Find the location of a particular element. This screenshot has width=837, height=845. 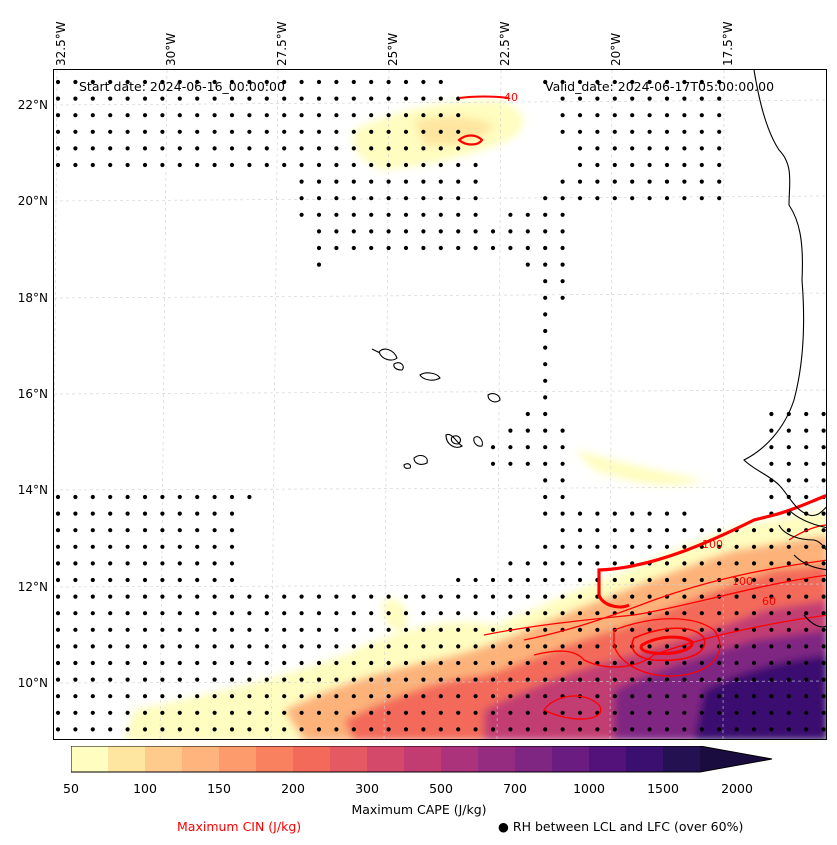

colorbar-tick-label: 50 is located at coordinates (71, 788).